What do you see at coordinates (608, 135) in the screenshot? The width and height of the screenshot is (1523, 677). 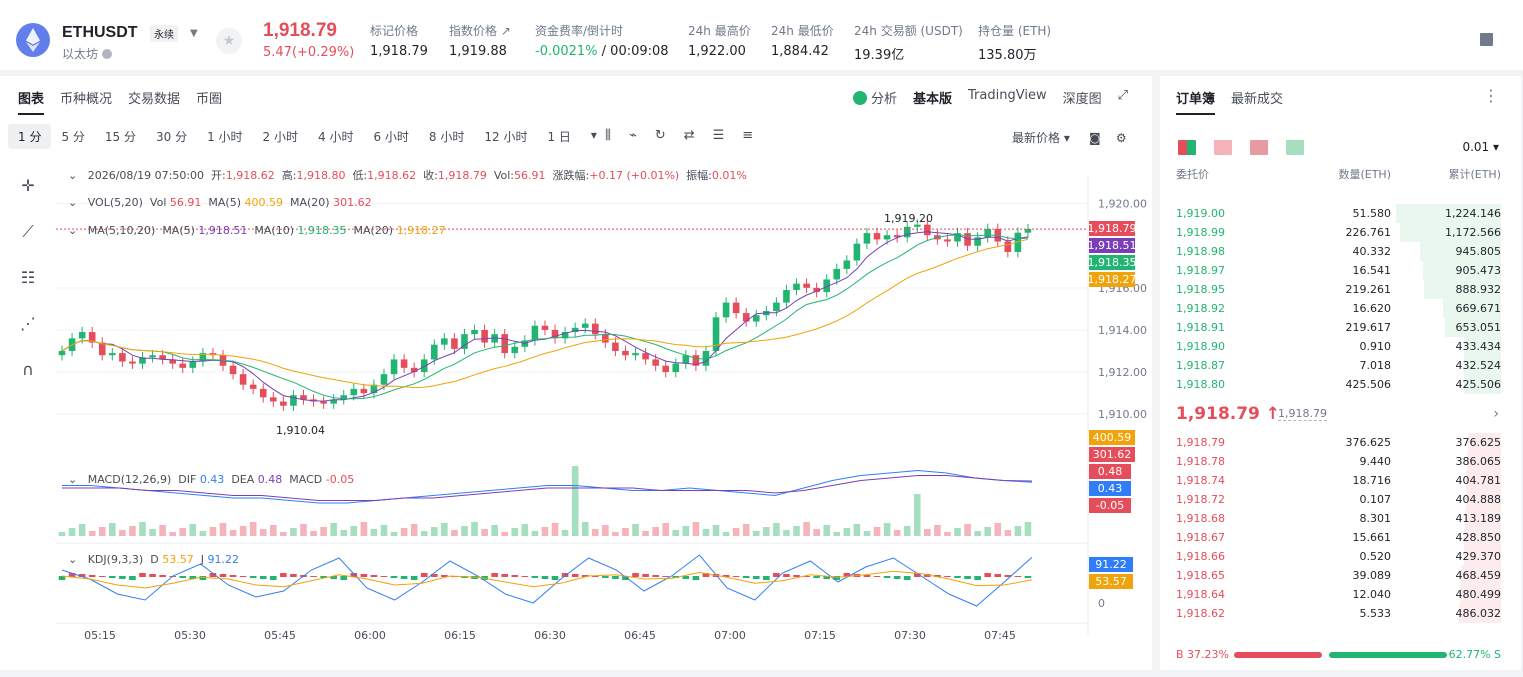 I see `candle-type-icon: ⫼` at bounding box center [608, 135].